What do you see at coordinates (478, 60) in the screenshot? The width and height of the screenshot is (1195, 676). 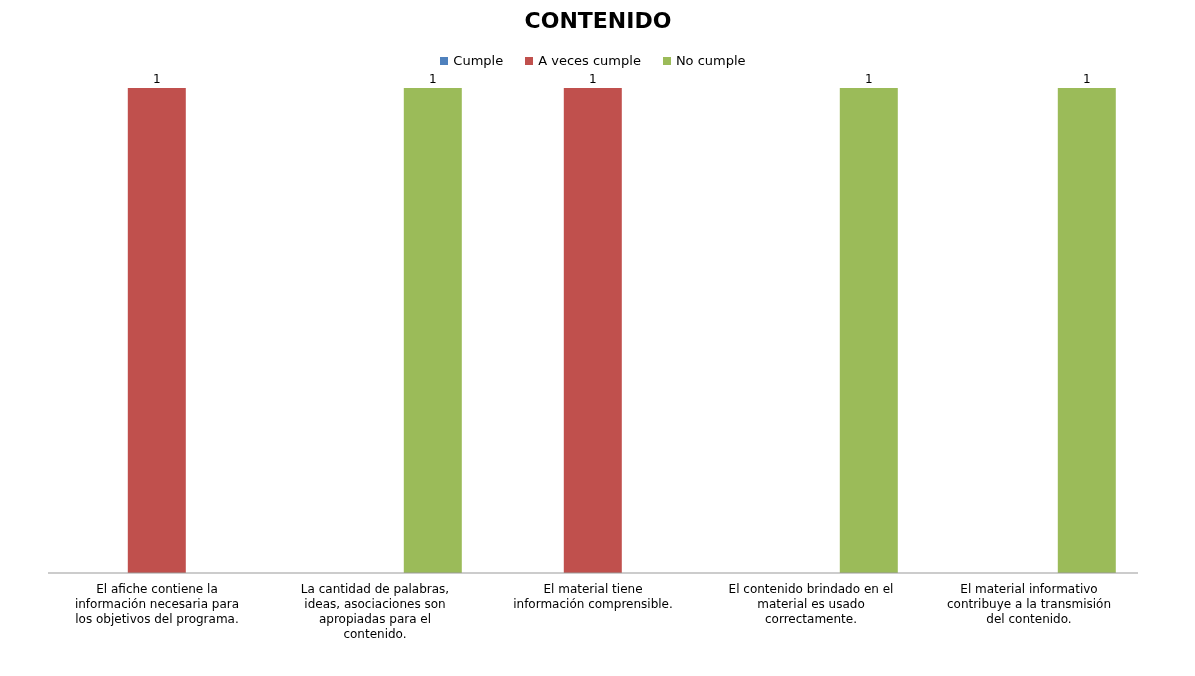 I see `legend-label: Cumple` at bounding box center [478, 60].